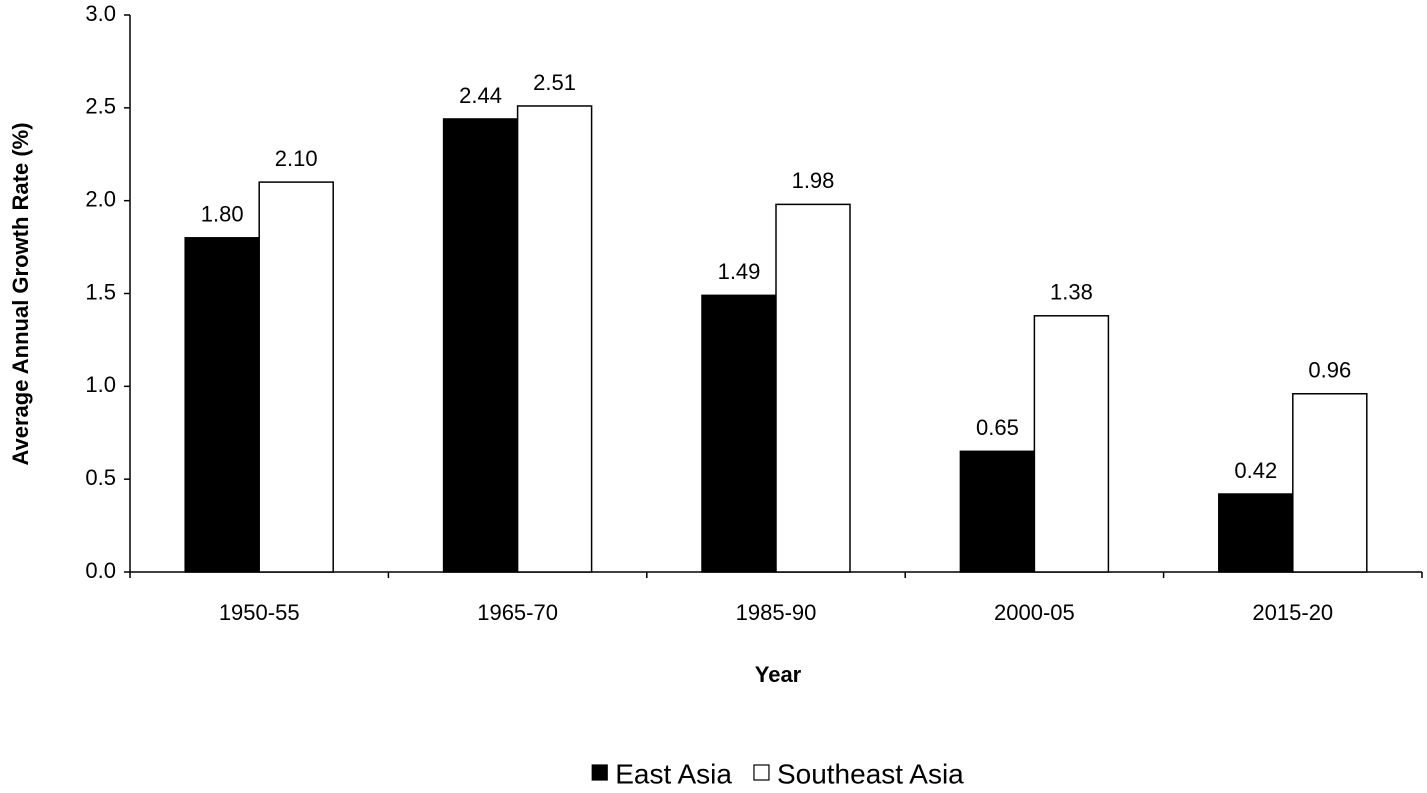 The width and height of the screenshot is (1427, 793). What do you see at coordinates (100, 13) in the screenshot?
I see `y-tick-label: 3.0` at bounding box center [100, 13].